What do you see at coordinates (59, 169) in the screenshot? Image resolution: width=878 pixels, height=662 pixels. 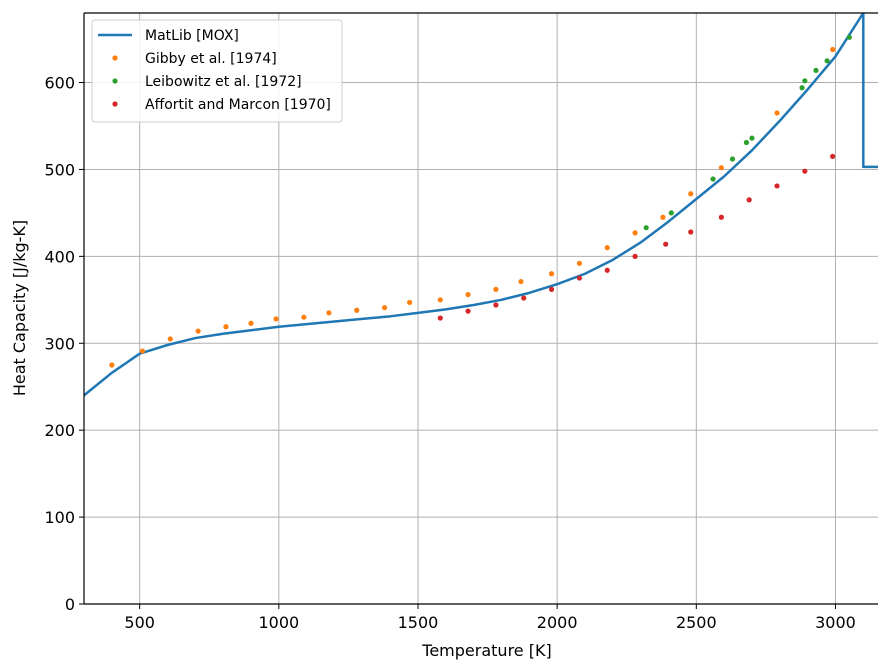 I see `y-tick-label: 500` at bounding box center [59, 169].